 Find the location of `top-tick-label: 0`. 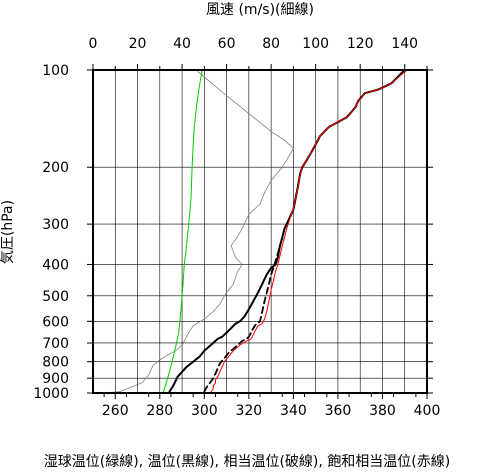

top-tick-label: 0 is located at coordinates (93, 44).